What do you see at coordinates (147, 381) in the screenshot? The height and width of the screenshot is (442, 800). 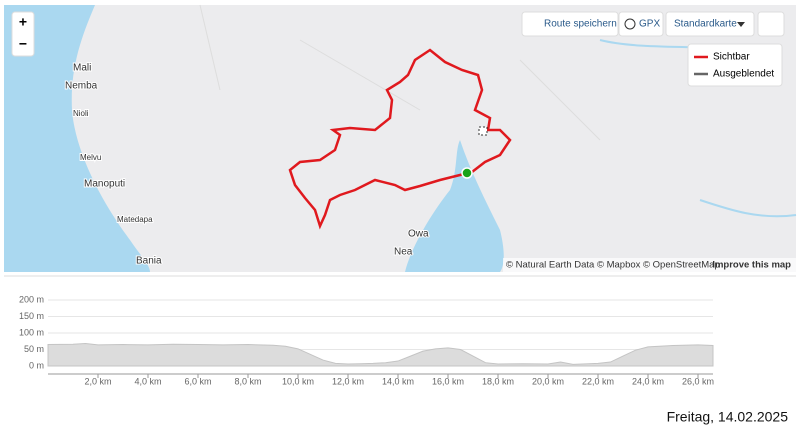 I see `x-tick-label: 4,0 km` at bounding box center [147, 381].